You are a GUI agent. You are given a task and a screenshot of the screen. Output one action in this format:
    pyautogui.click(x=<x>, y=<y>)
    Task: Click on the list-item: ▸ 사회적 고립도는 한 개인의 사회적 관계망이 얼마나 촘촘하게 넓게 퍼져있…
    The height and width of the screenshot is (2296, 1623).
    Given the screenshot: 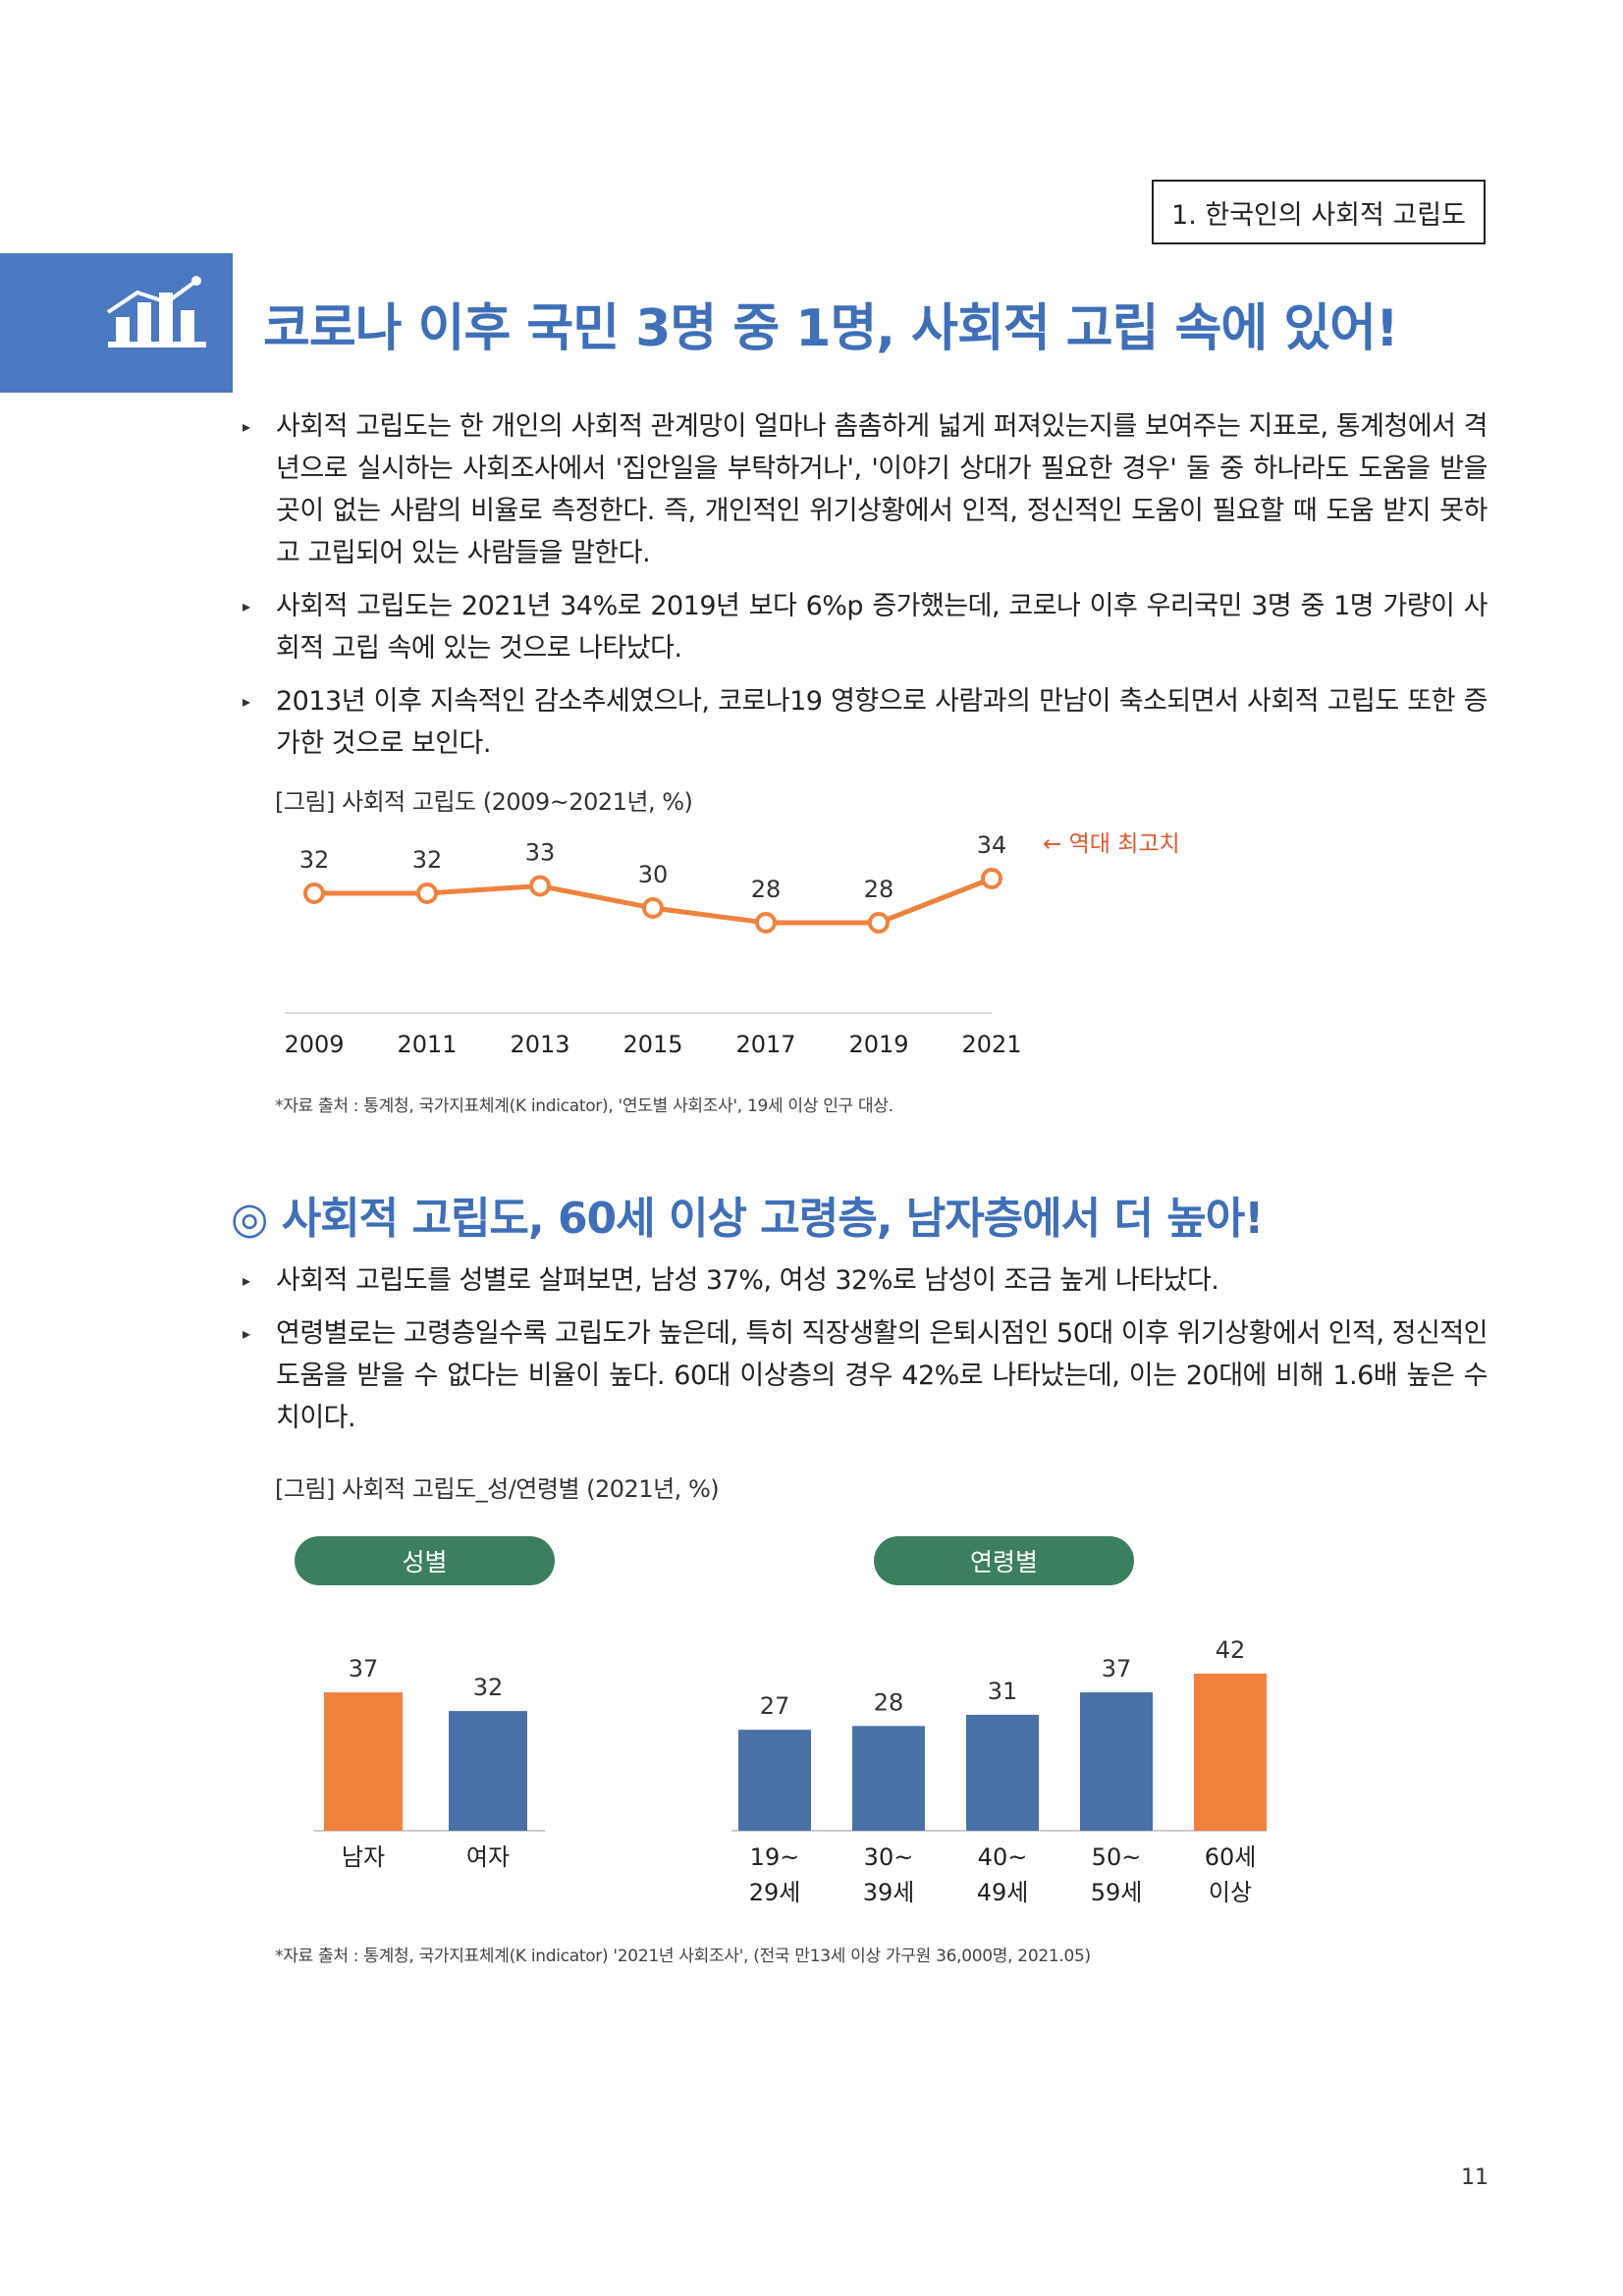 What is the action you would take?
    pyautogui.click(x=864, y=490)
    